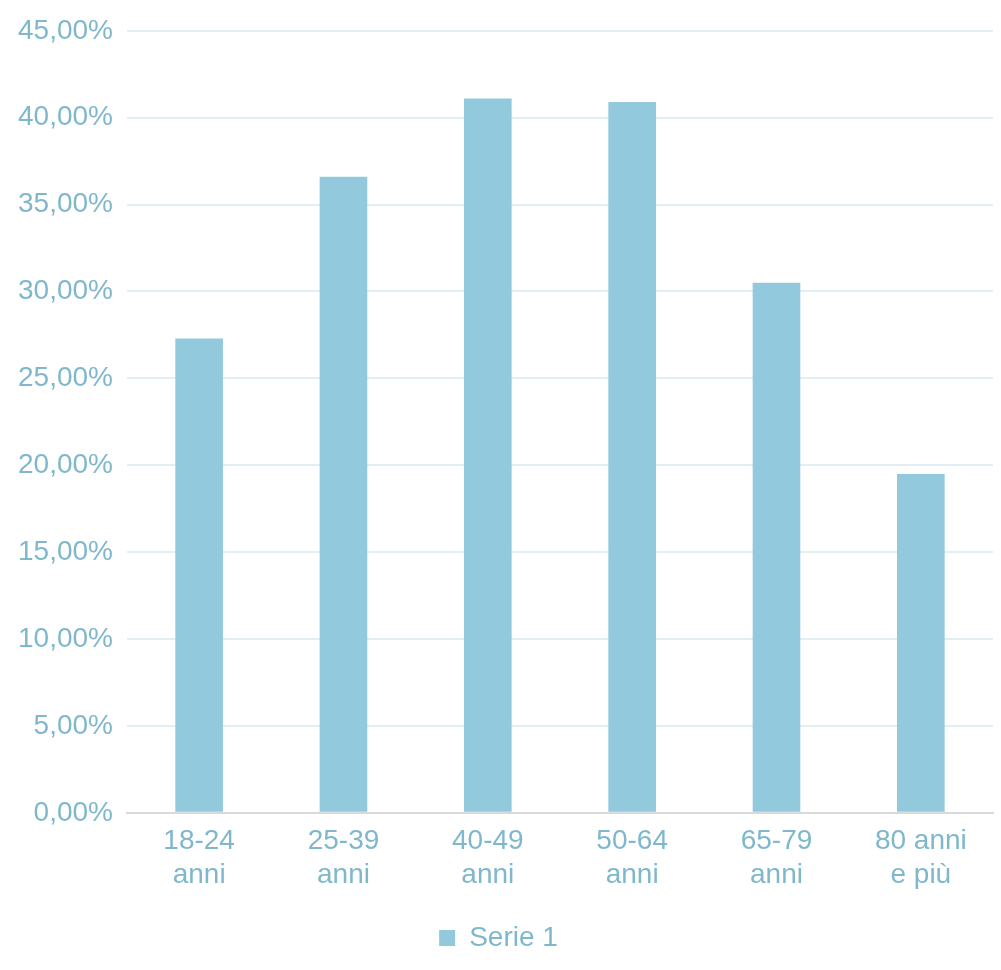 This screenshot has width=1001, height=970. I want to click on y-tick-label: 0,00%, so click(73, 811).